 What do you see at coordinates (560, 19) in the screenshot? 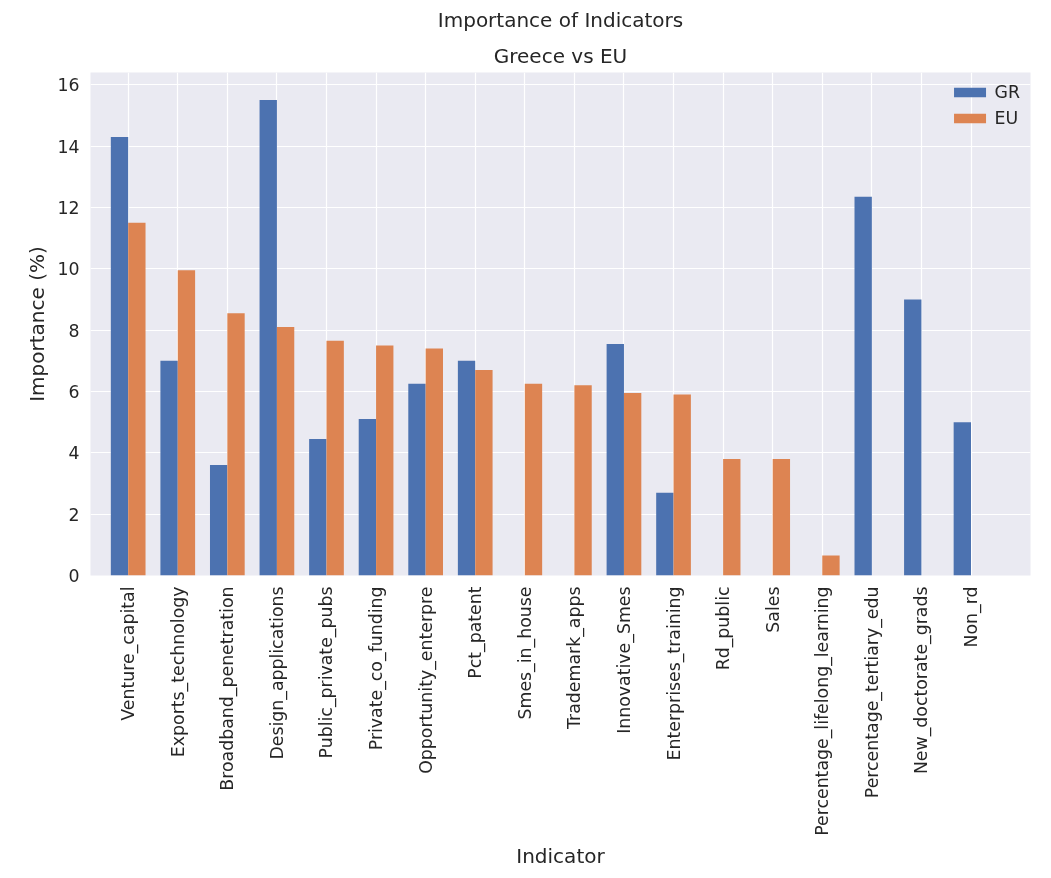
I see `chart-title: Importance of Indicators` at bounding box center [560, 19].